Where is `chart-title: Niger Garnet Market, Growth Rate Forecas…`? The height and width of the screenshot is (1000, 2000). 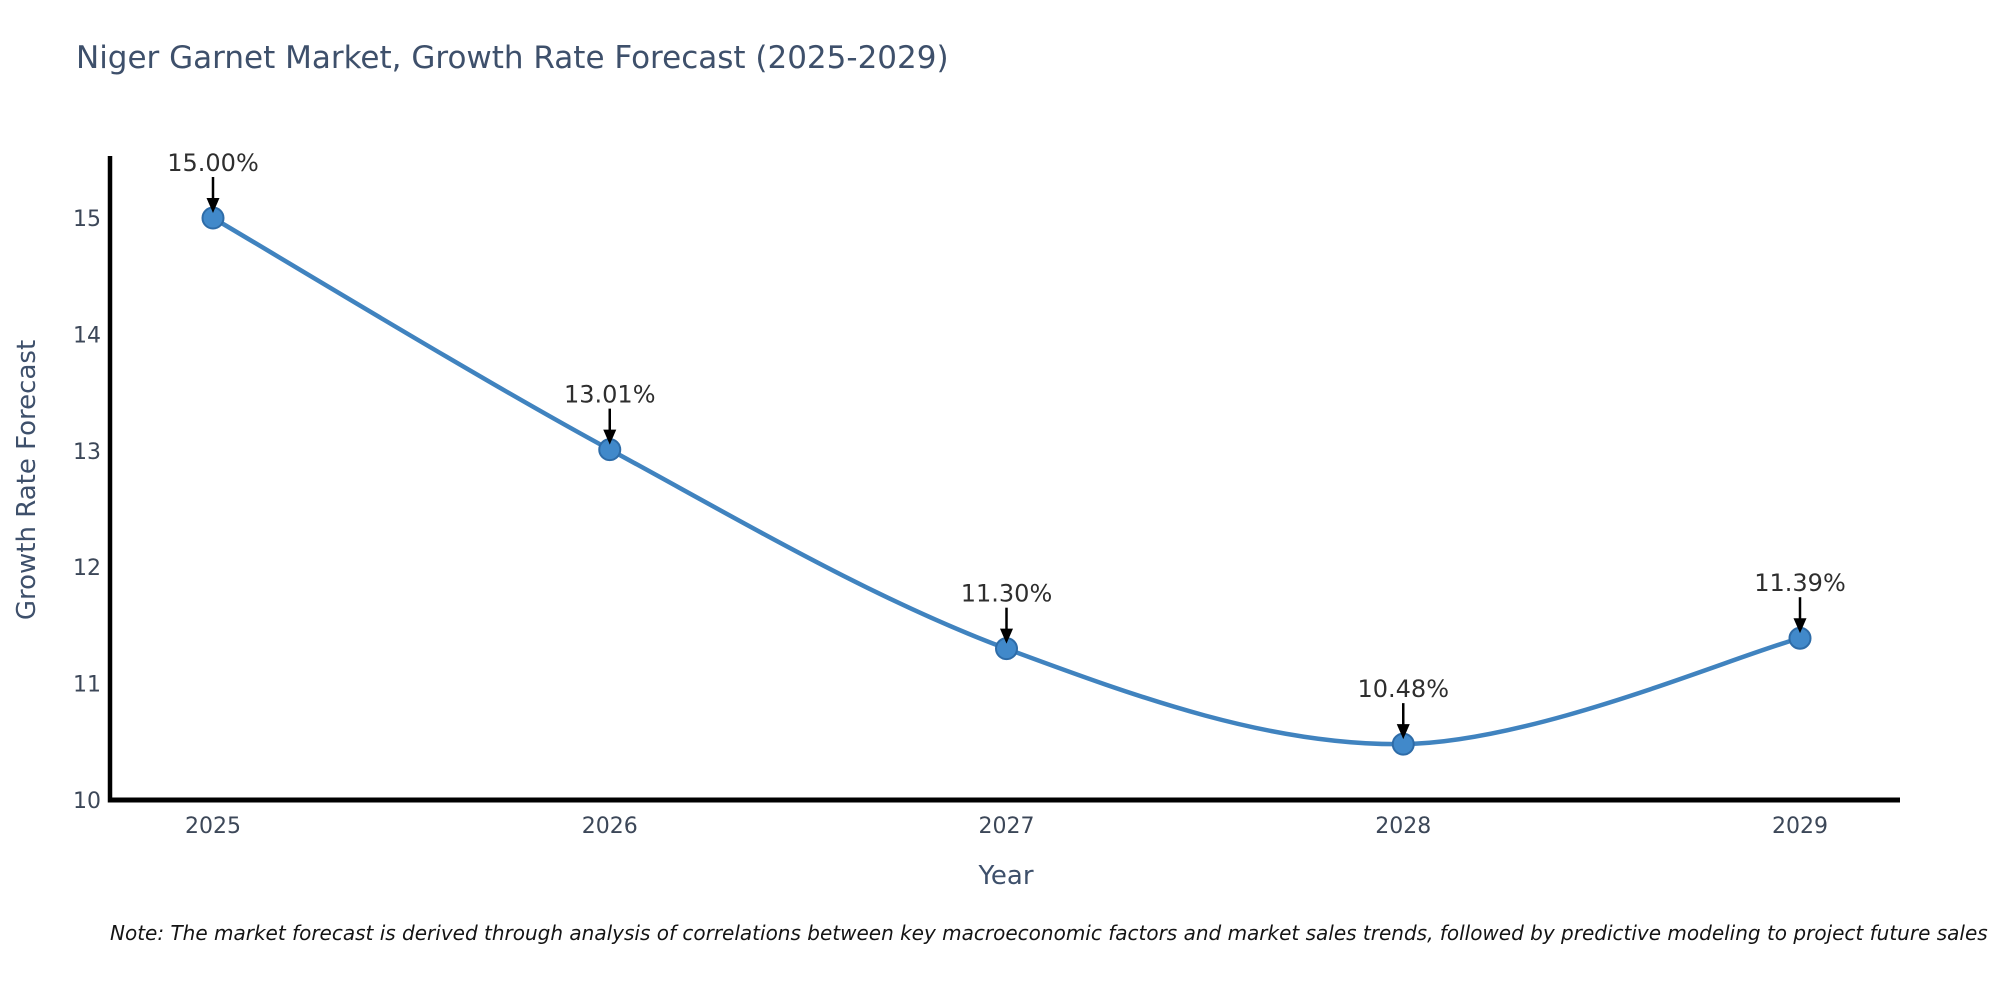
chart-title: Niger Garnet Market, Growth Rate Forecas… is located at coordinates (512, 58).